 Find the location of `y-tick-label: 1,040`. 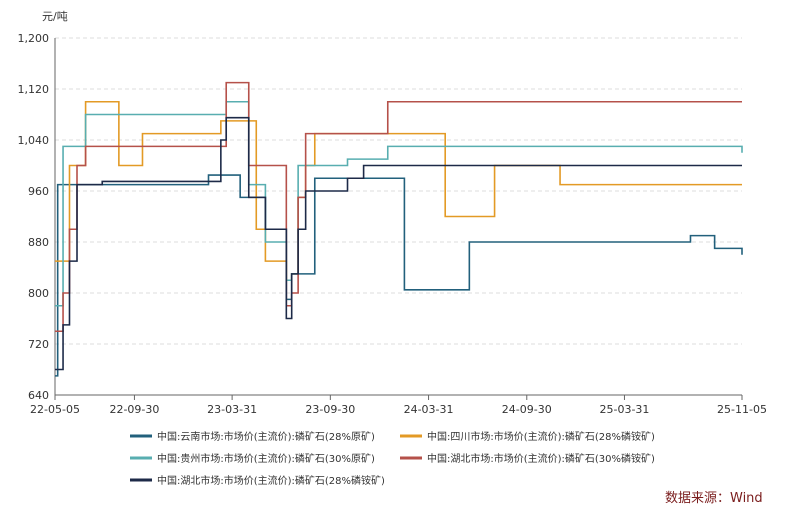

y-tick-label: 1,040 is located at coordinates (34, 140).